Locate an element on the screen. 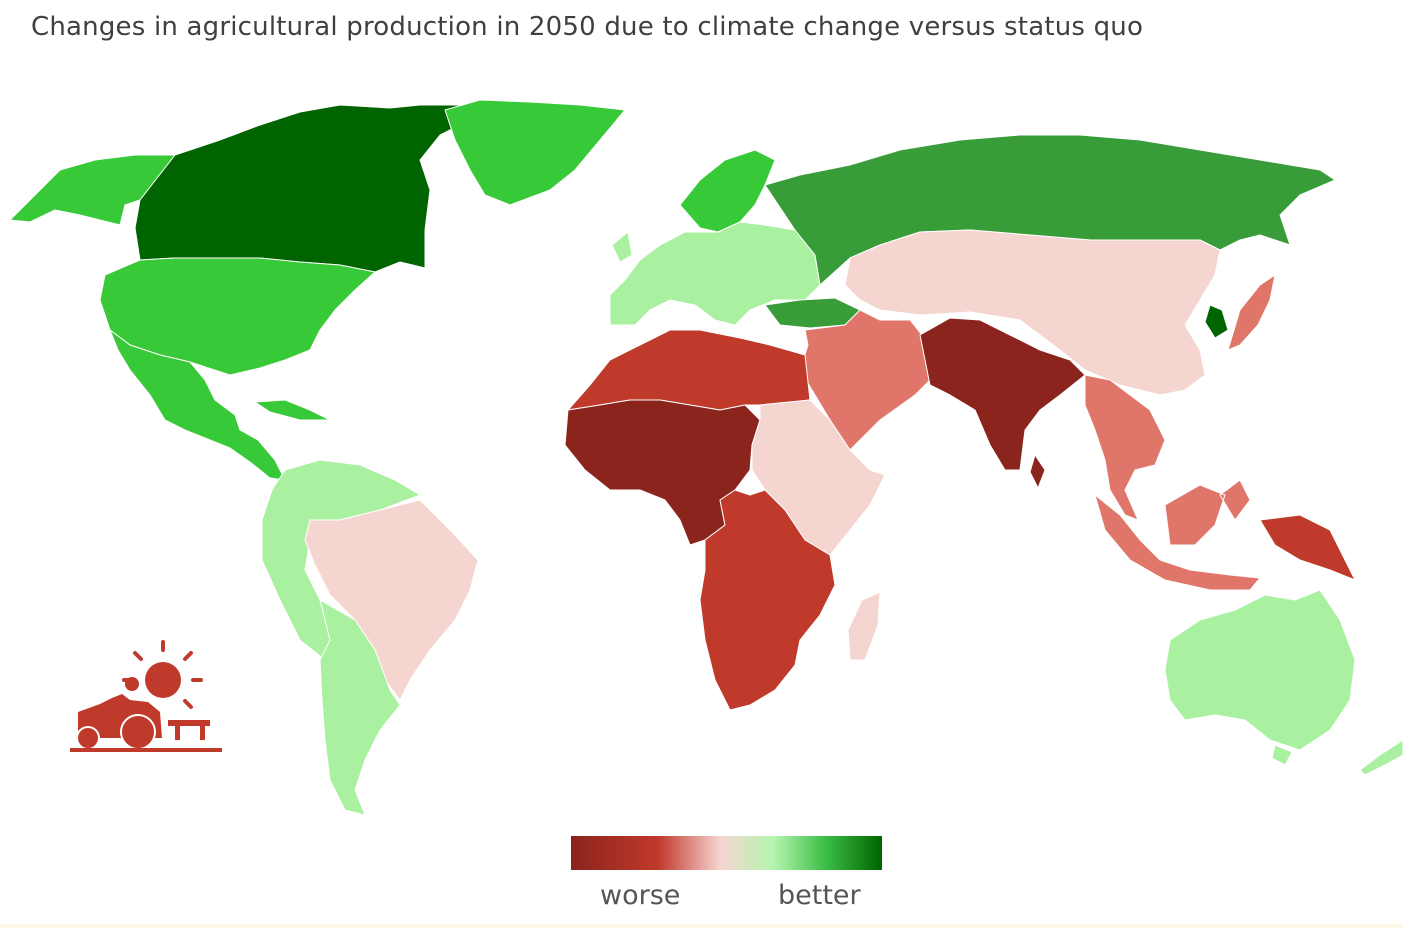 Image resolution: width=1403 pixels, height=928 pixels. region-caribbean is located at coordinates (292, 410).